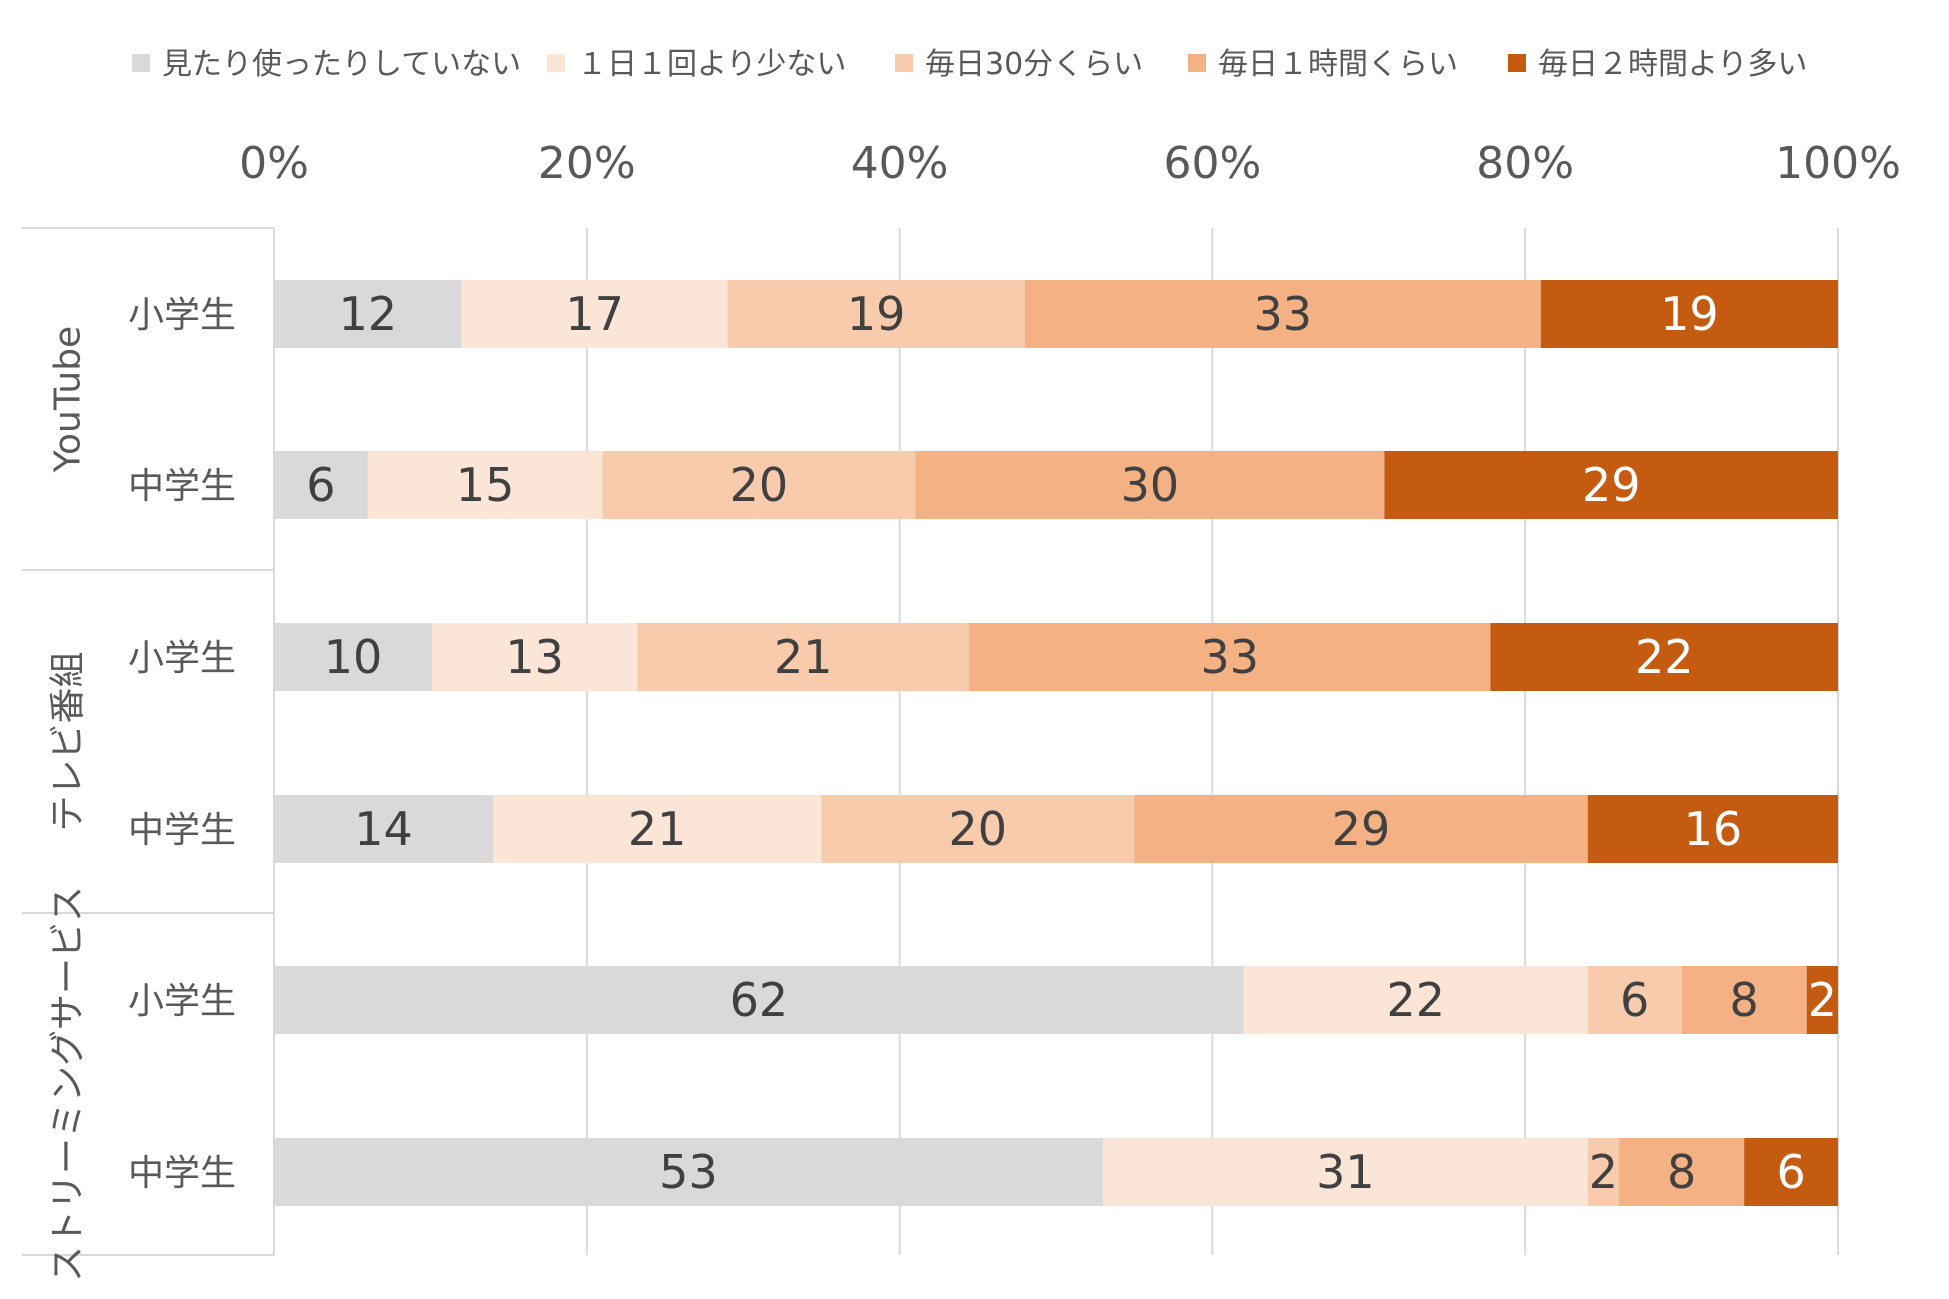 Image resolution: width=1949 pixels, height=1299 pixels. Describe the element at coordinates (1213, 163) in the screenshot. I see `x-tick-label: 60%` at that location.